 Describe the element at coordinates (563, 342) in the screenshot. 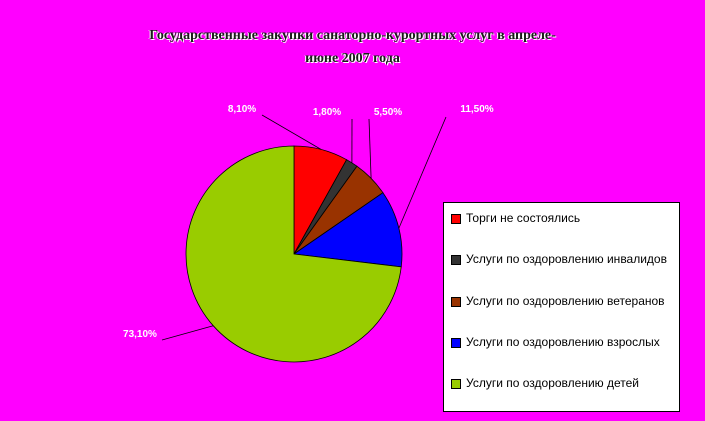

I see `legend-label-4: Услуги по оздоровлению взрослых` at that location.